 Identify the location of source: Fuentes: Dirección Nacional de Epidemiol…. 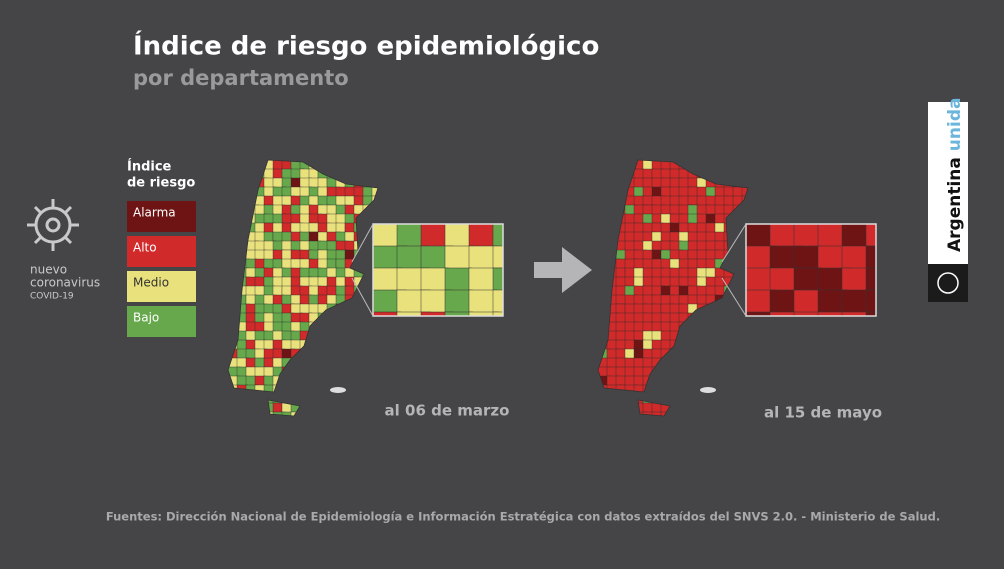
(523, 517).